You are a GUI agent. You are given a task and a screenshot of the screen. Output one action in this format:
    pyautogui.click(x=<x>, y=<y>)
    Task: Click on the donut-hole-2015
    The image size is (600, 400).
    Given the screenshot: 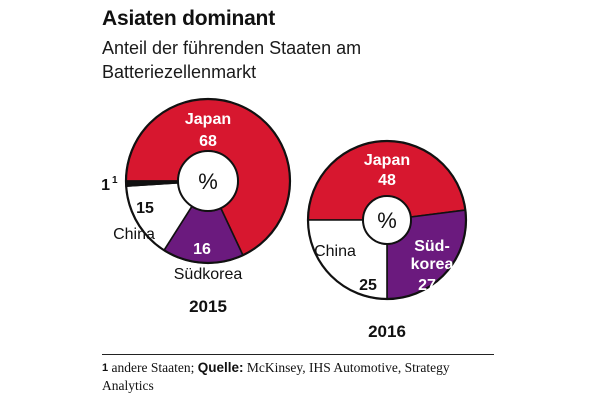 What is the action you would take?
    pyautogui.click(x=208, y=181)
    